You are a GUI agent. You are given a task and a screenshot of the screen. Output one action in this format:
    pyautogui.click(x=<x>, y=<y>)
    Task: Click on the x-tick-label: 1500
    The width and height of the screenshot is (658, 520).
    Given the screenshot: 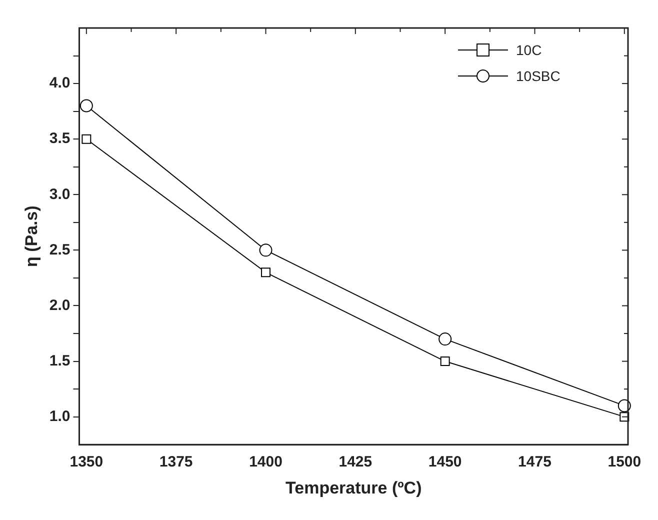 What is the action you would take?
    pyautogui.click(x=625, y=462)
    